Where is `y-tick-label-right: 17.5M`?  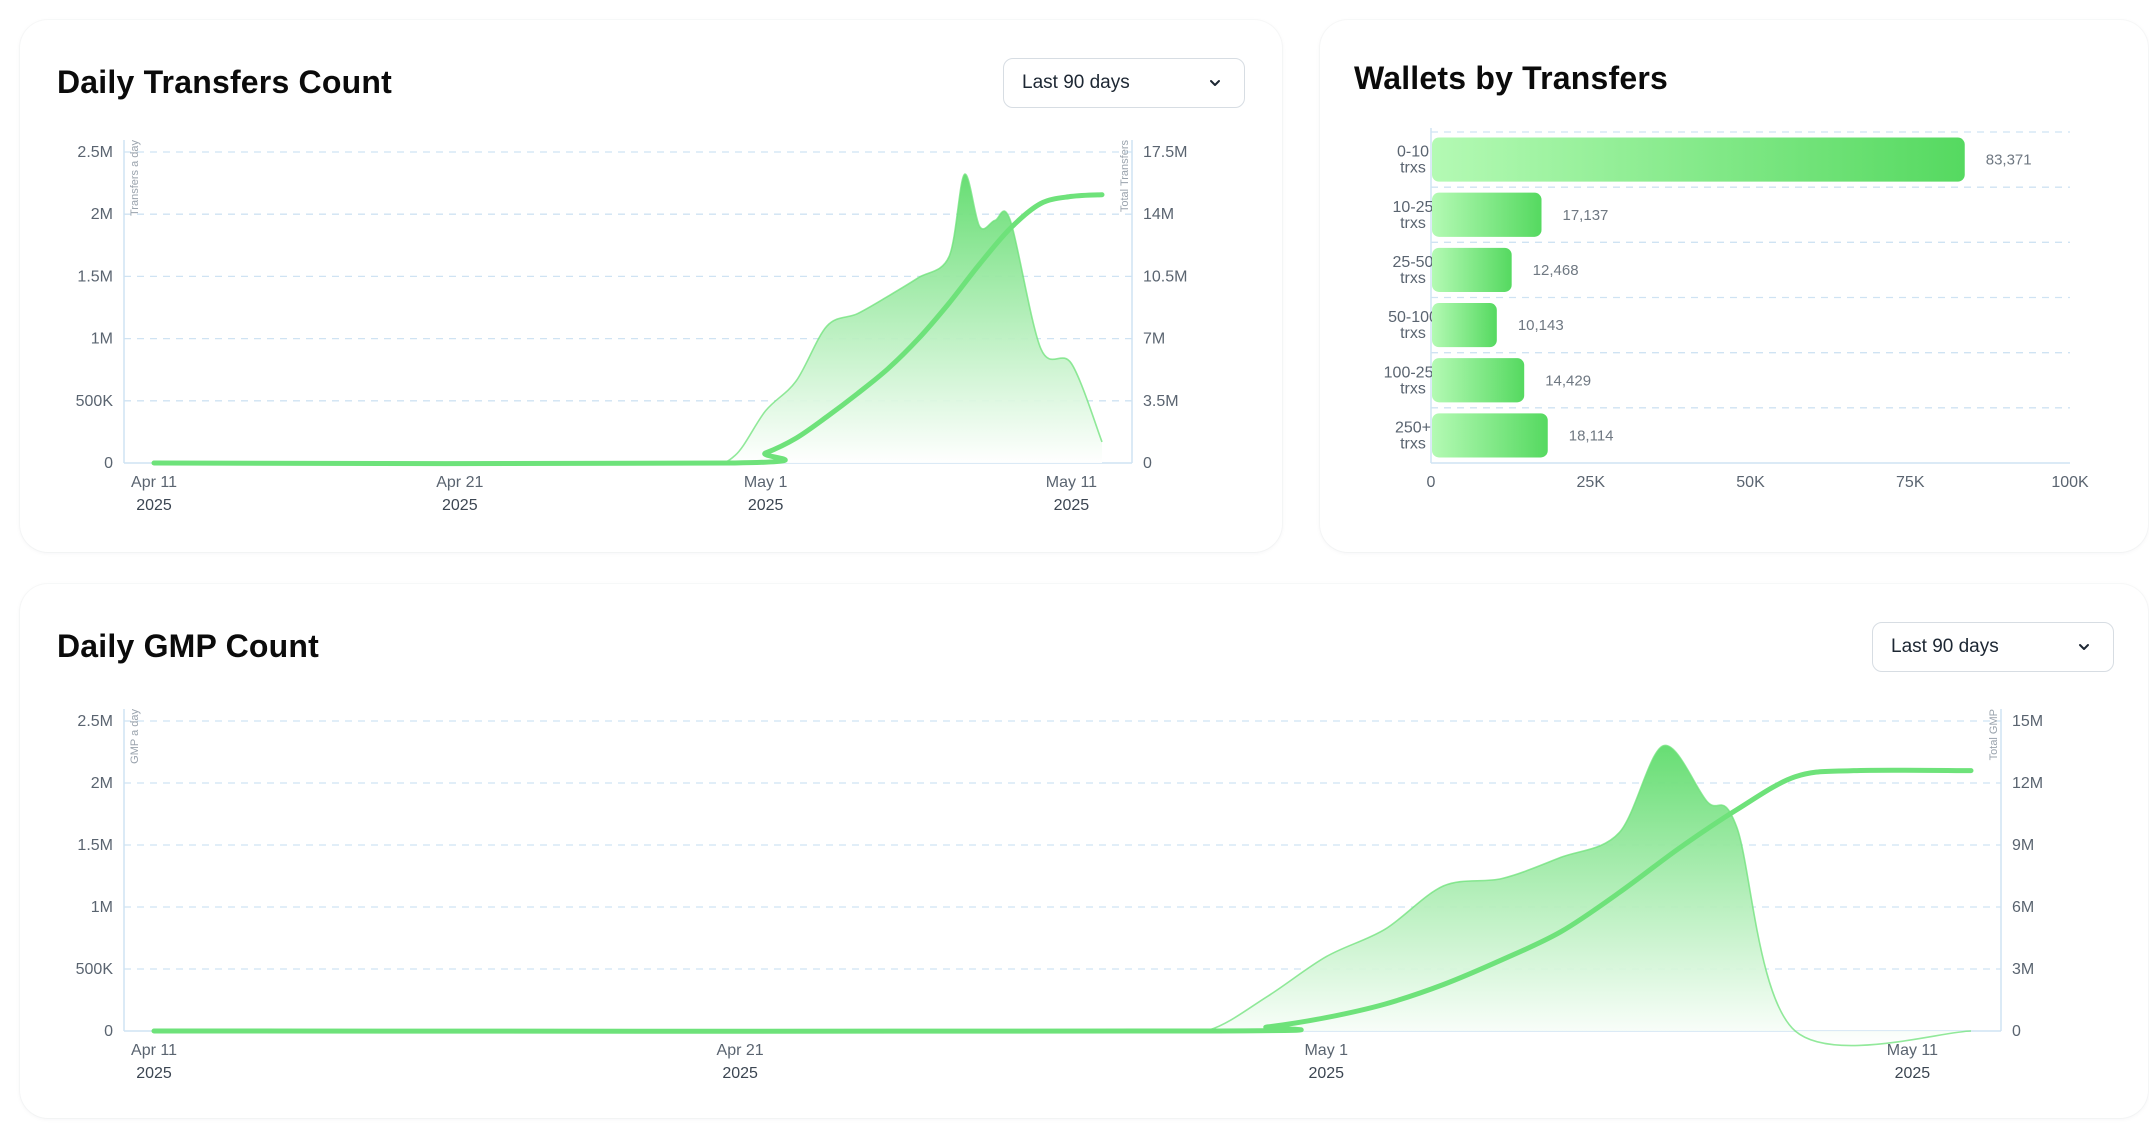
y-tick-label-right: 17.5M is located at coordinates (1165, 152).